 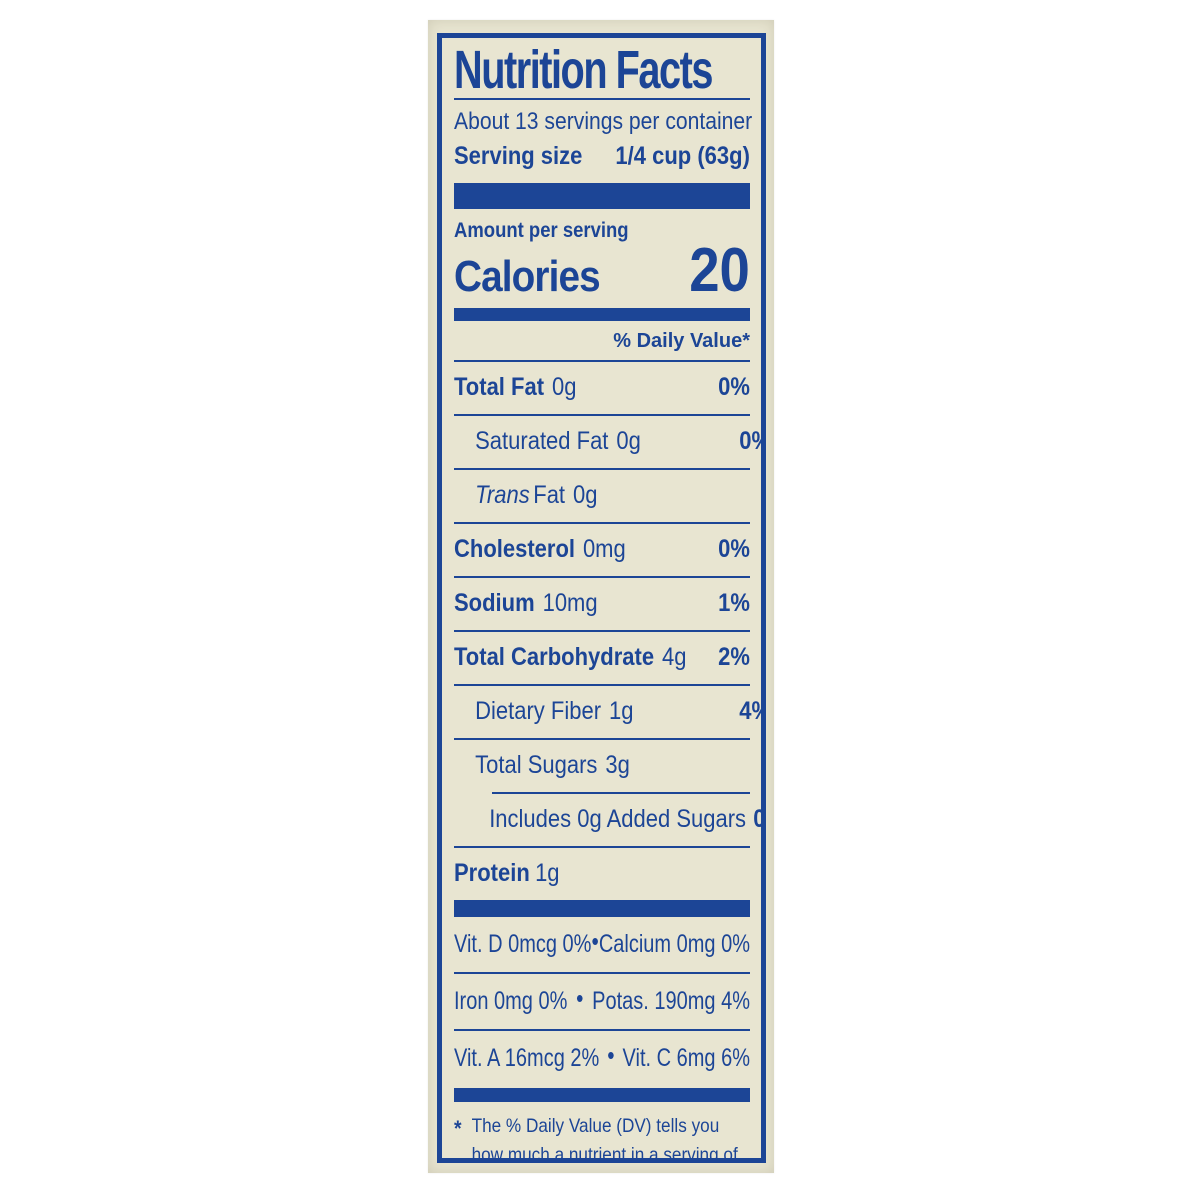 I want to click on footnote-asterisk: *, so click(x=458, y=1129).